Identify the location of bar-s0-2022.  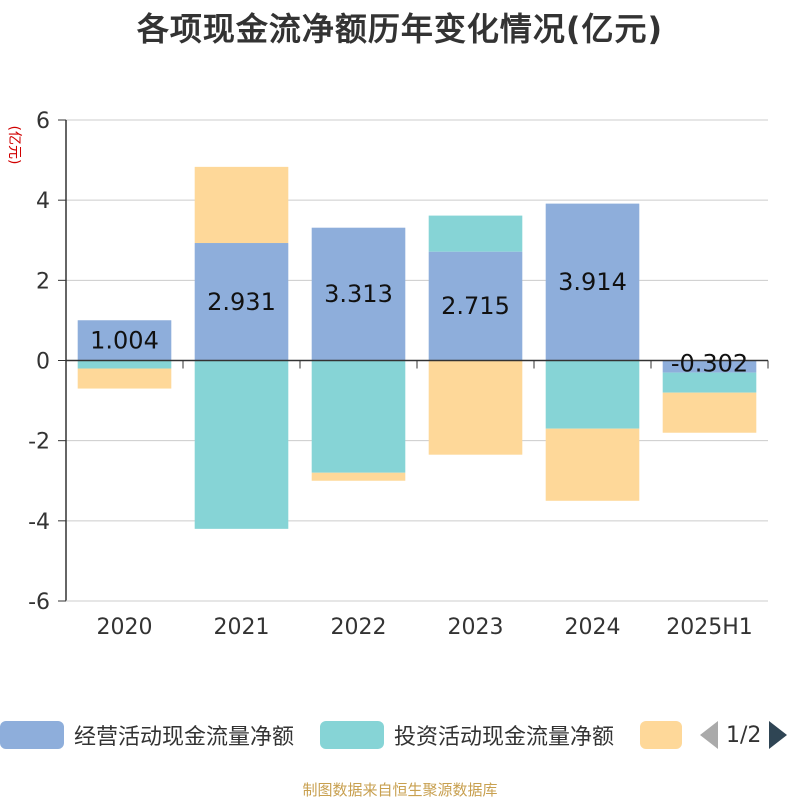
(358, 294).